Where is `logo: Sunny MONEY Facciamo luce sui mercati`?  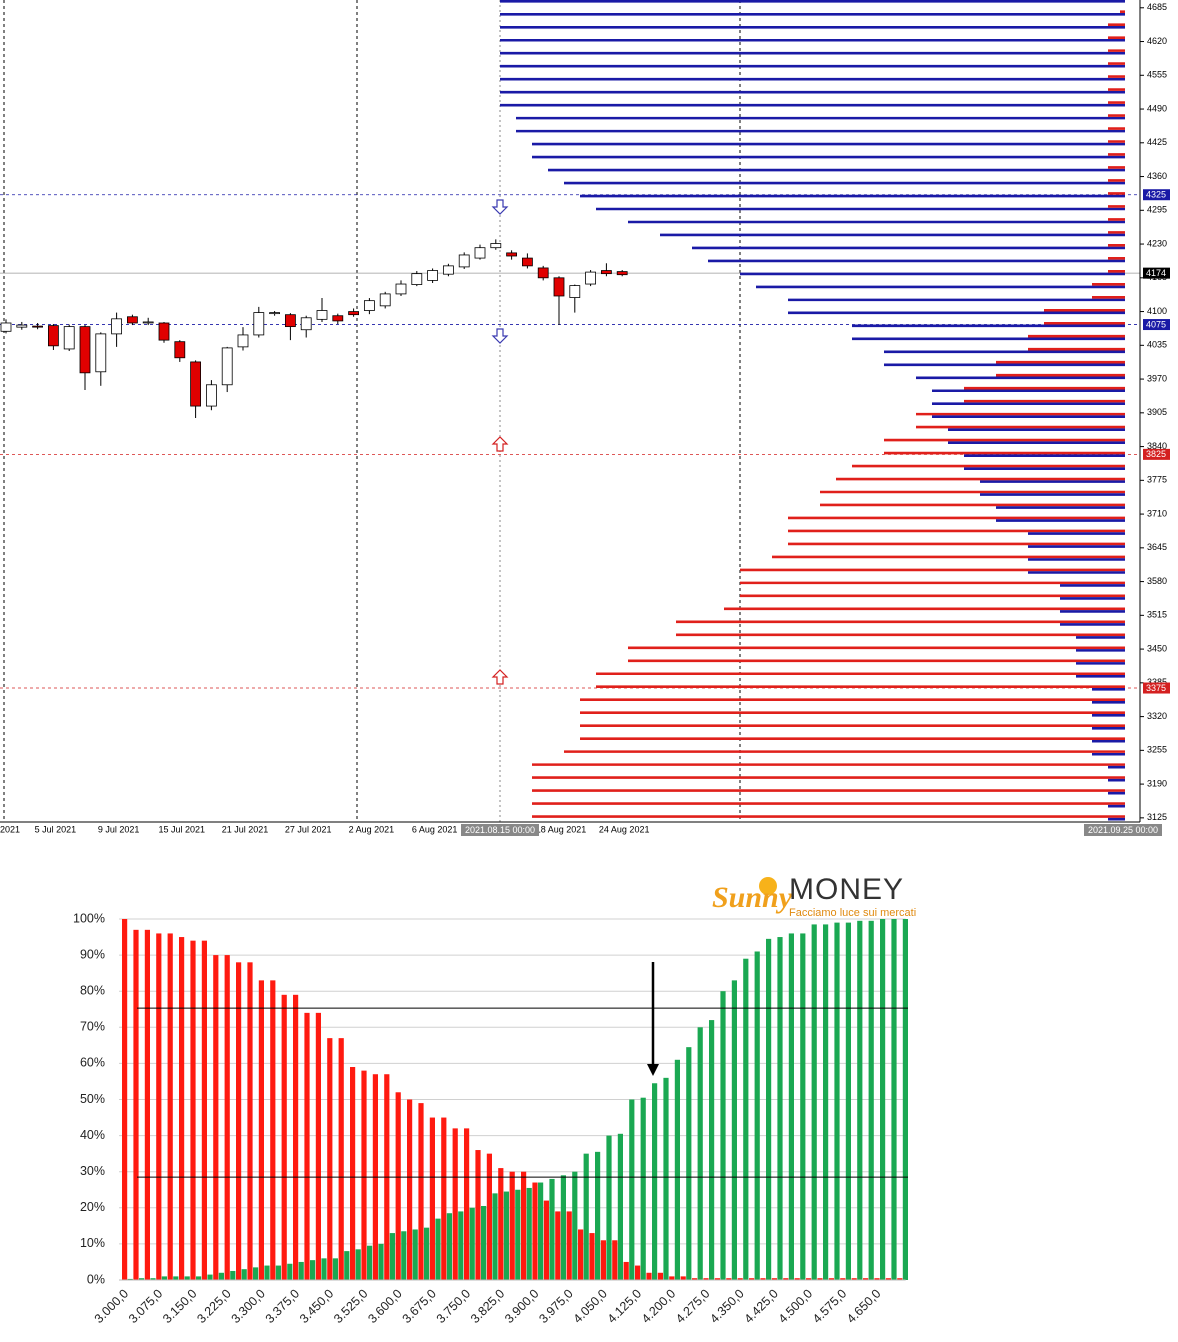
logo: Sunny MONEY Facciamo luce sui mercati is located at coordinates (814, 896).